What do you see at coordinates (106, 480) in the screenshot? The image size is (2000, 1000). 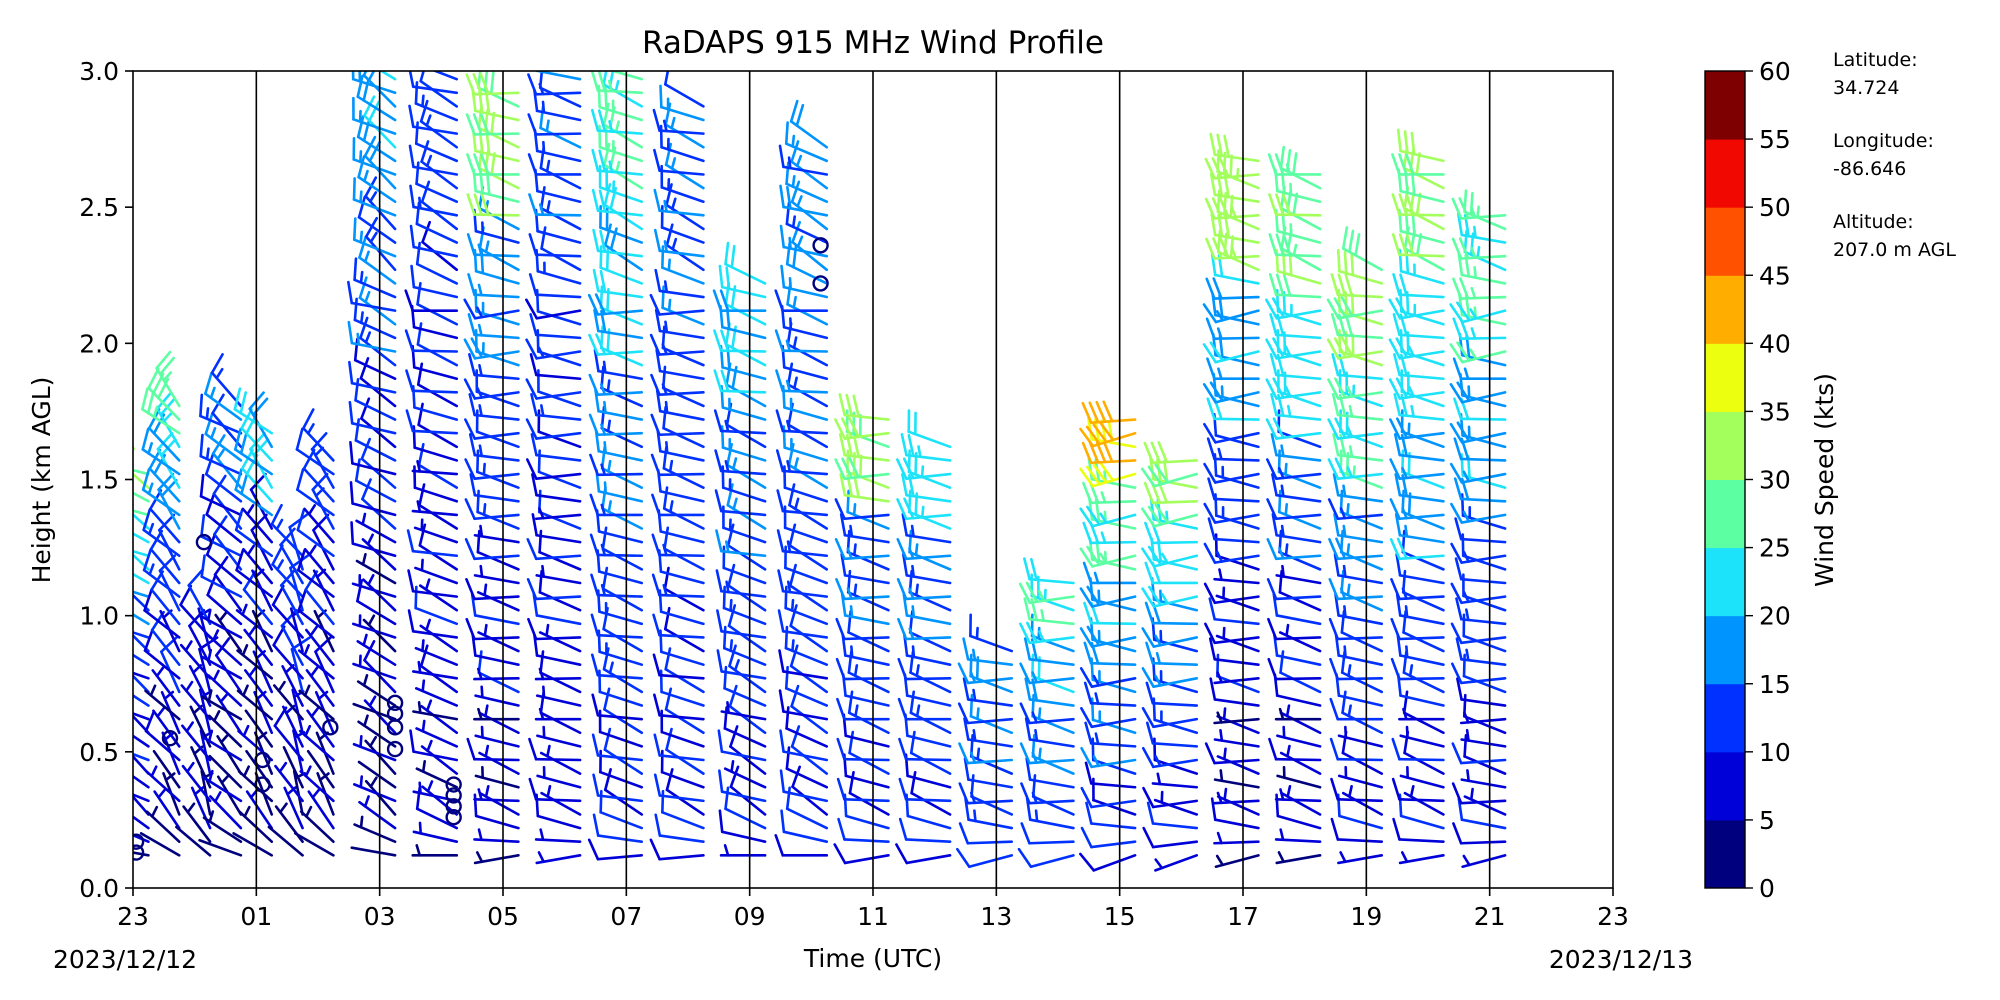 I see `y-axis-ticks: 0.00.51.01.52.02.53.0` at bounding box center [106, 480].